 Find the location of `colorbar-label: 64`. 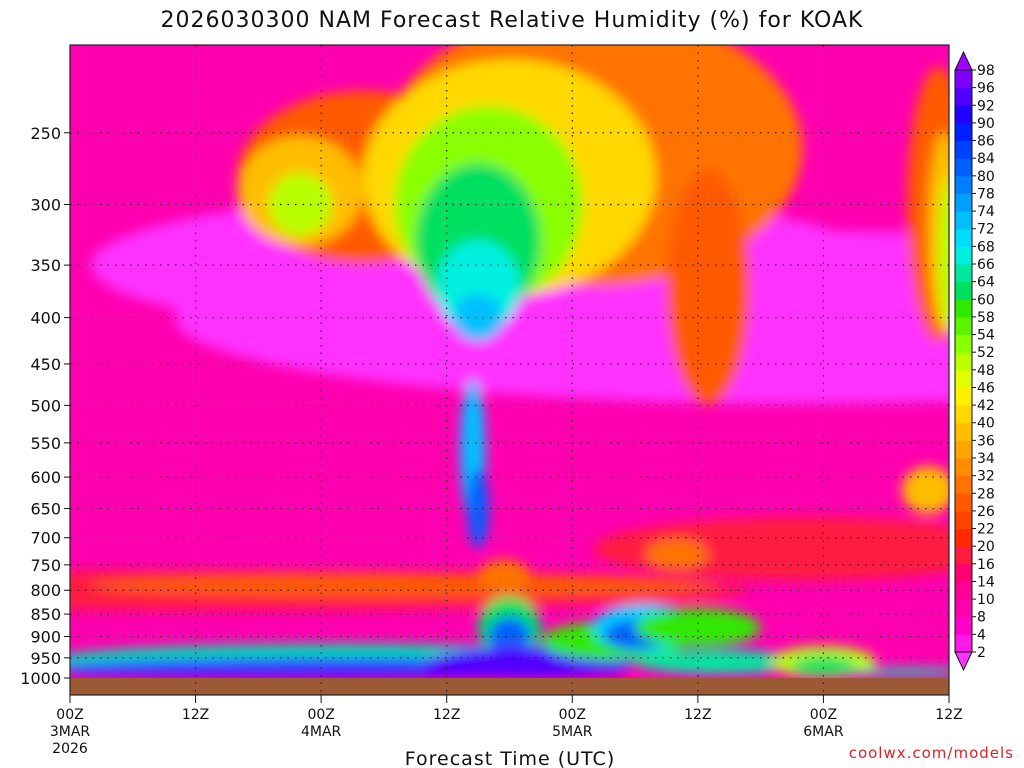

colorbar-label: 64 is located at coordinates (986, 283).